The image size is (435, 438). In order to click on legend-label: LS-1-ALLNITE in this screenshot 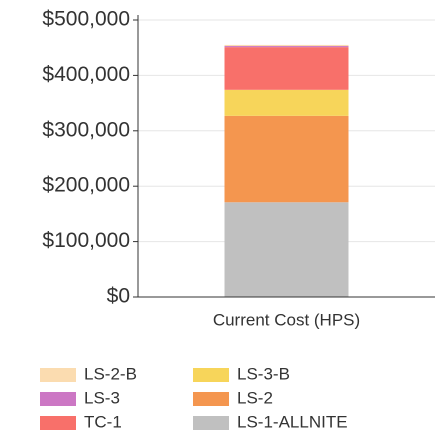, I will do `click(292, 421)`.